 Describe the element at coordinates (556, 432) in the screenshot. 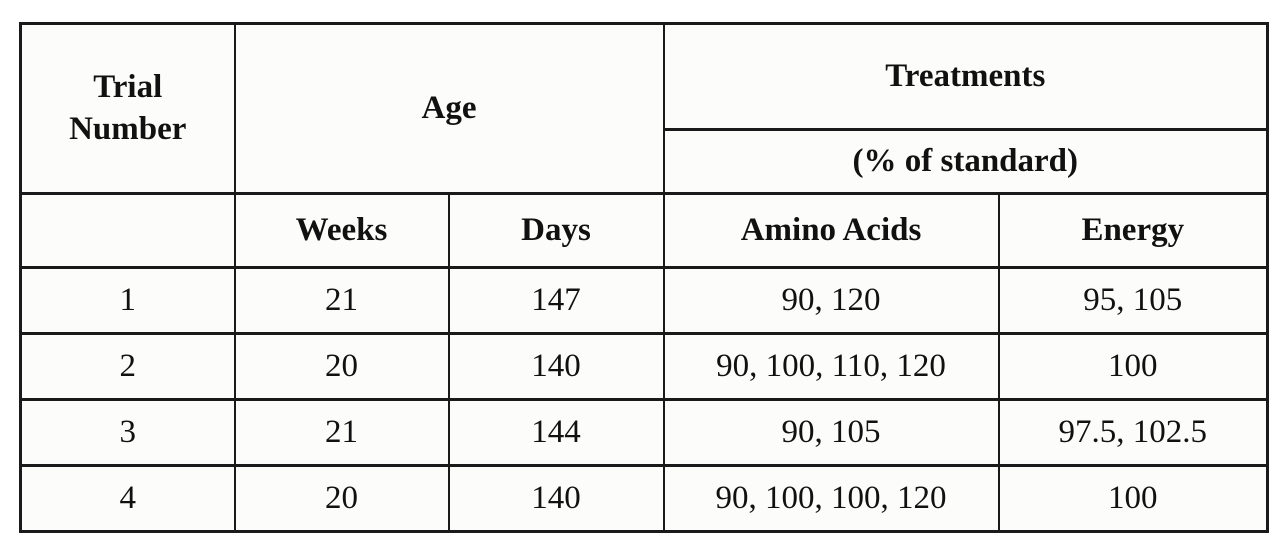

I see `cell-days: 144` at that location.